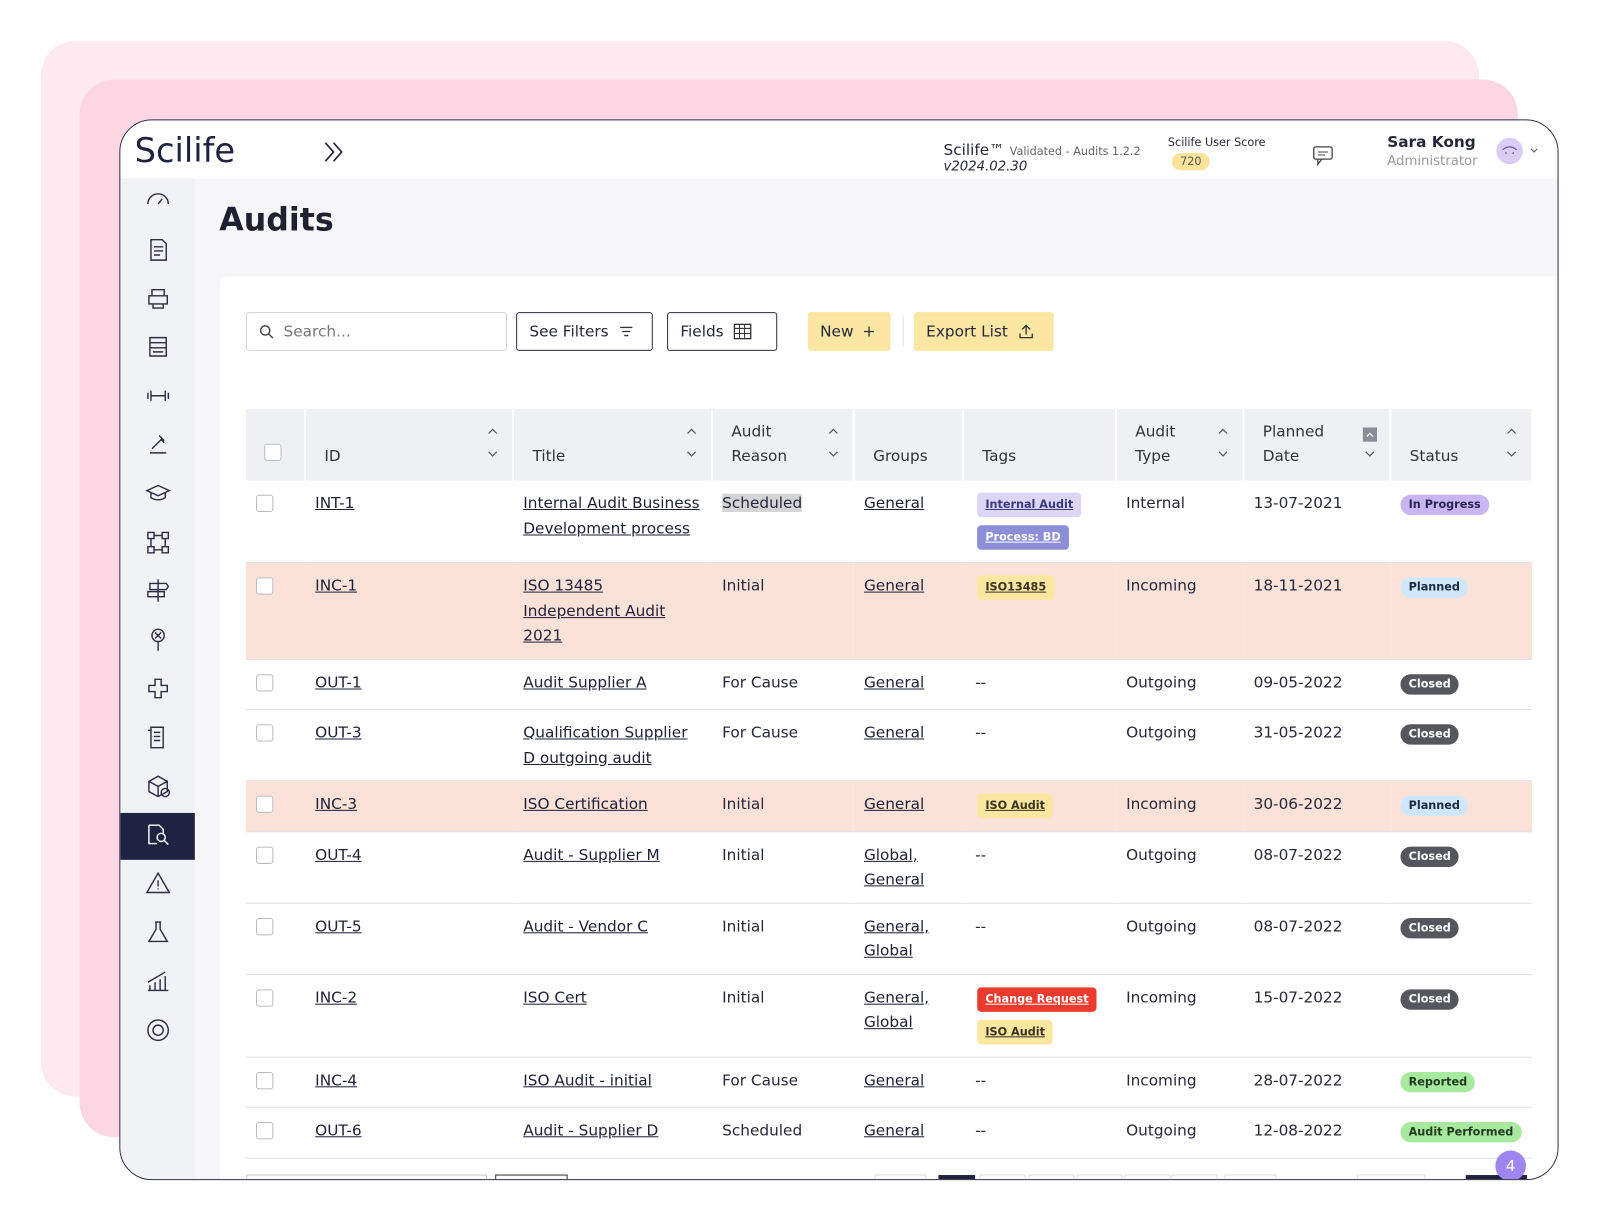 The height and width of the screenshot is (1220, 1600). What do you see at coordinates (336, 585) in the screenshot?
I see `audit-id-link: INC-1` at bounding box center [336, 585].